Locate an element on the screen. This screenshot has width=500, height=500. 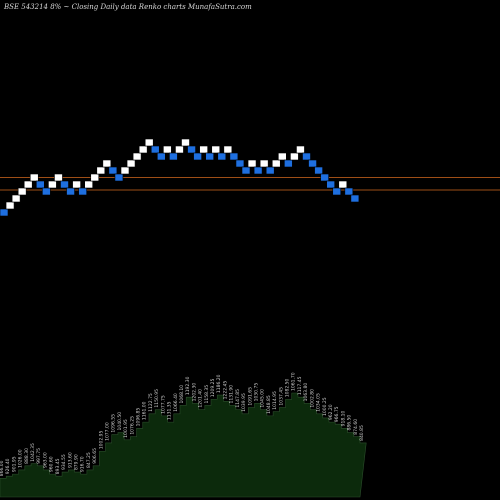
volume-label: 888.30 is located at coordinates (27, 456).